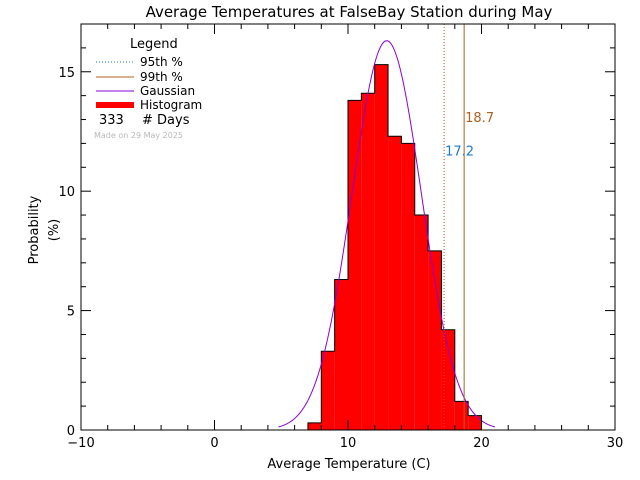  I want to click on legend-99-label: 99th %, so click(161, 77).